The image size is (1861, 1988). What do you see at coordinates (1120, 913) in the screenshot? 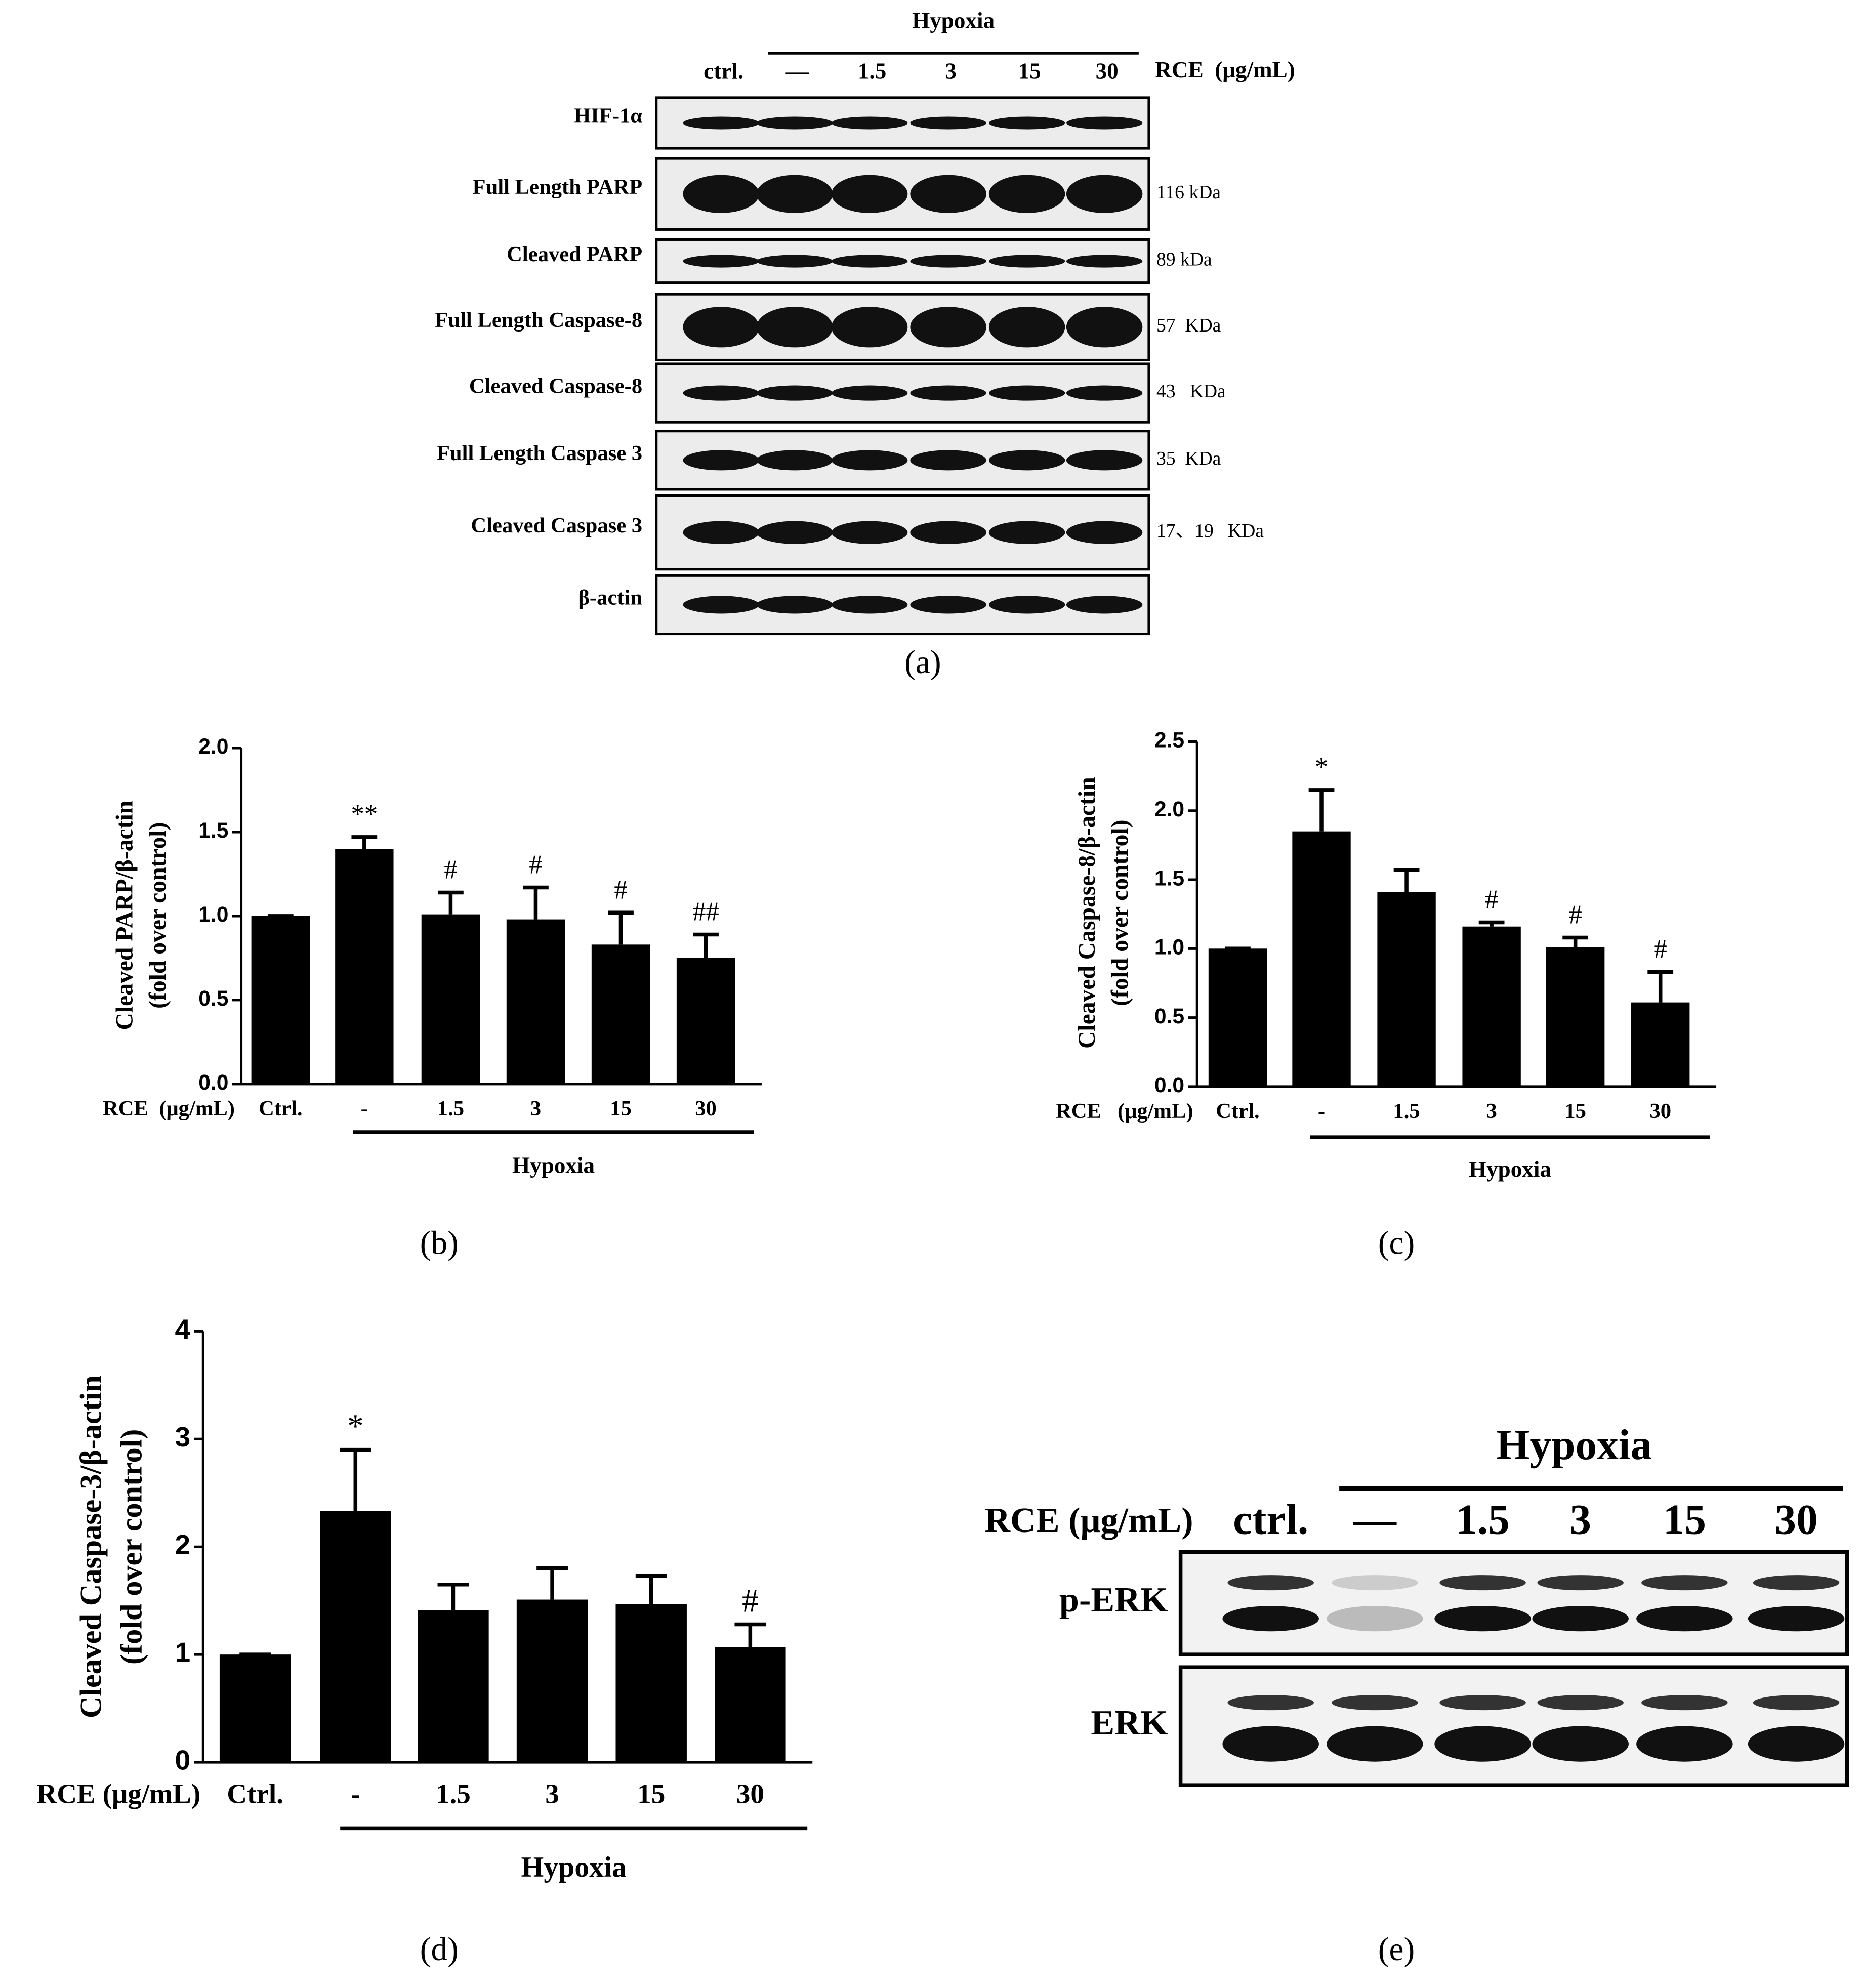
I see `y-axis-label: (fold over control)` at bounding box center [1120, 913].